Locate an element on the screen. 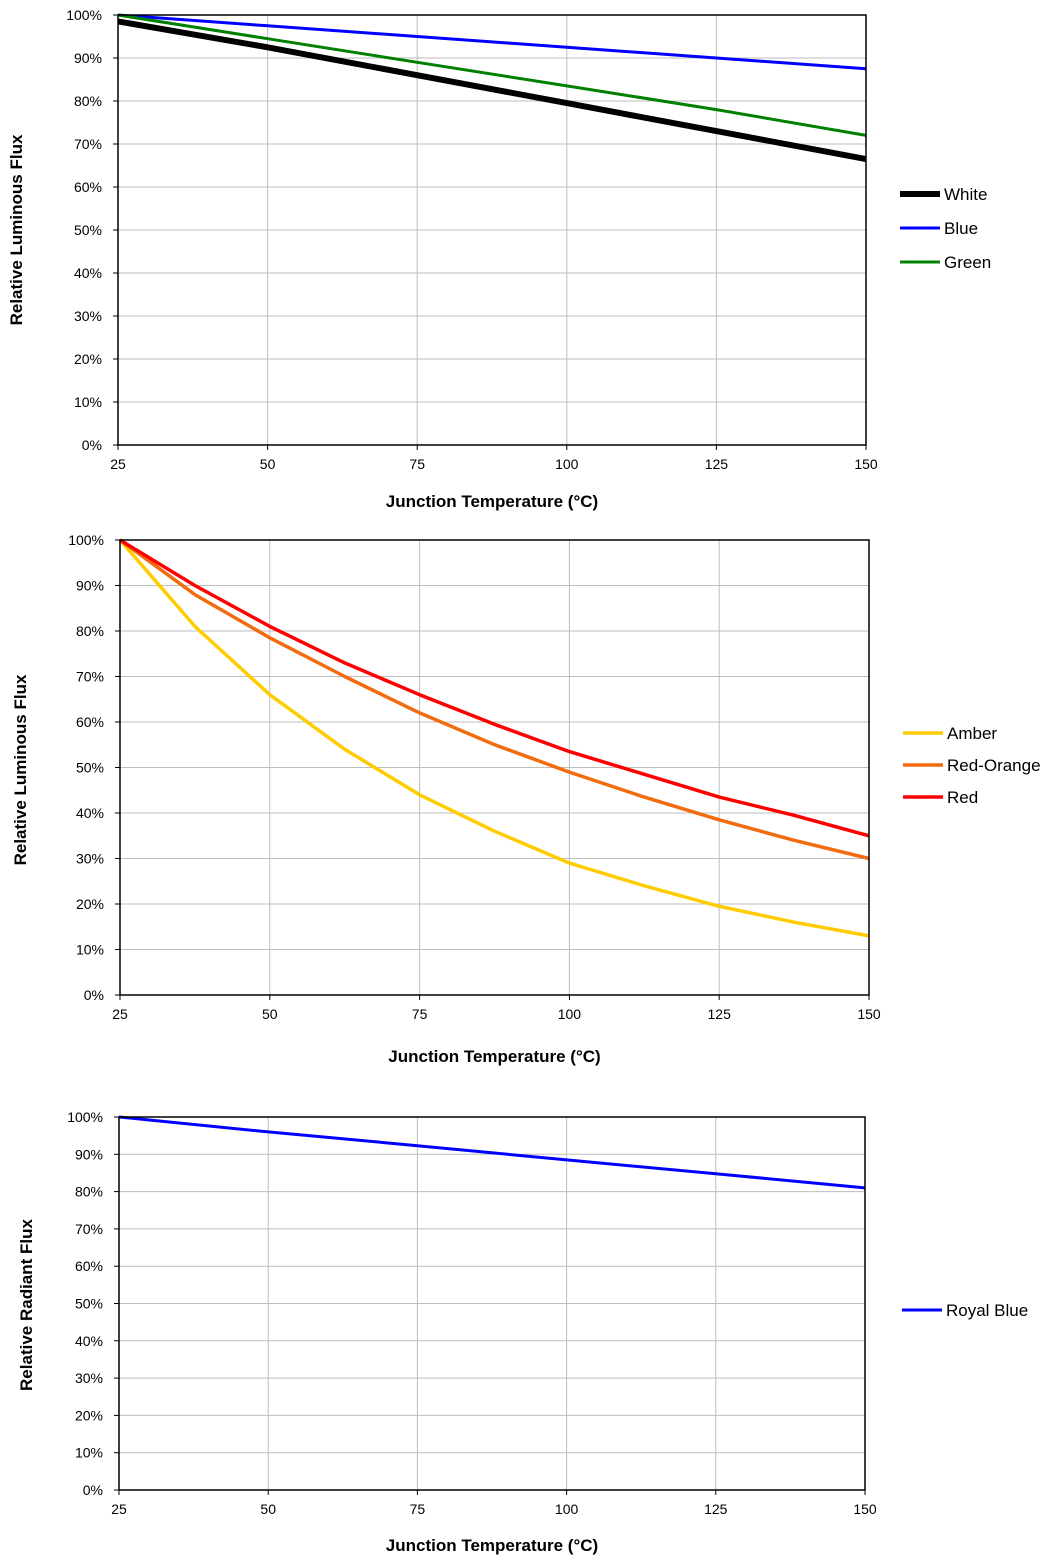 The image size is (1056, 1555). chart-3-y-tick-label: 60% is located at coordinates (89, 1266).